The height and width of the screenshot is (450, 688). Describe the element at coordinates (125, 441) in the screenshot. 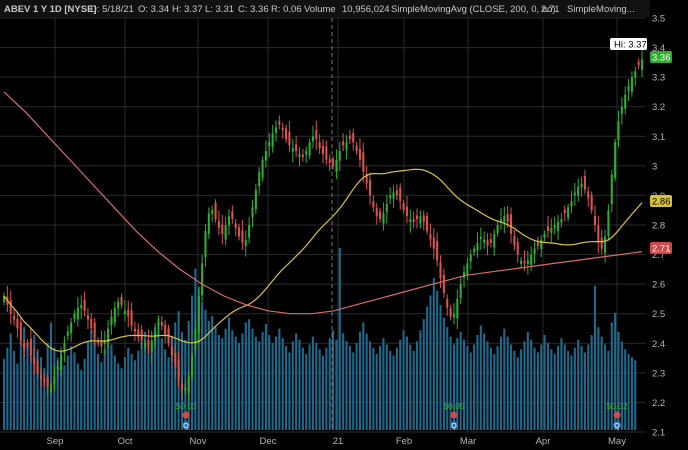

I see `x-tick-label: Oct` at that location.